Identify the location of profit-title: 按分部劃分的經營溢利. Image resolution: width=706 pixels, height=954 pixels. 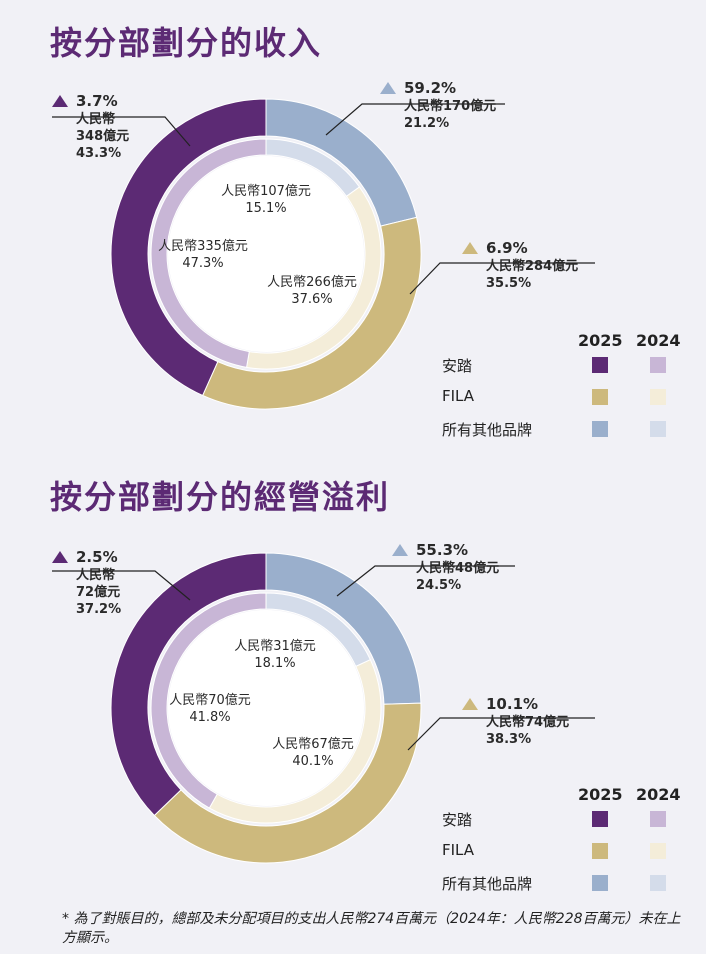
(220, 497).